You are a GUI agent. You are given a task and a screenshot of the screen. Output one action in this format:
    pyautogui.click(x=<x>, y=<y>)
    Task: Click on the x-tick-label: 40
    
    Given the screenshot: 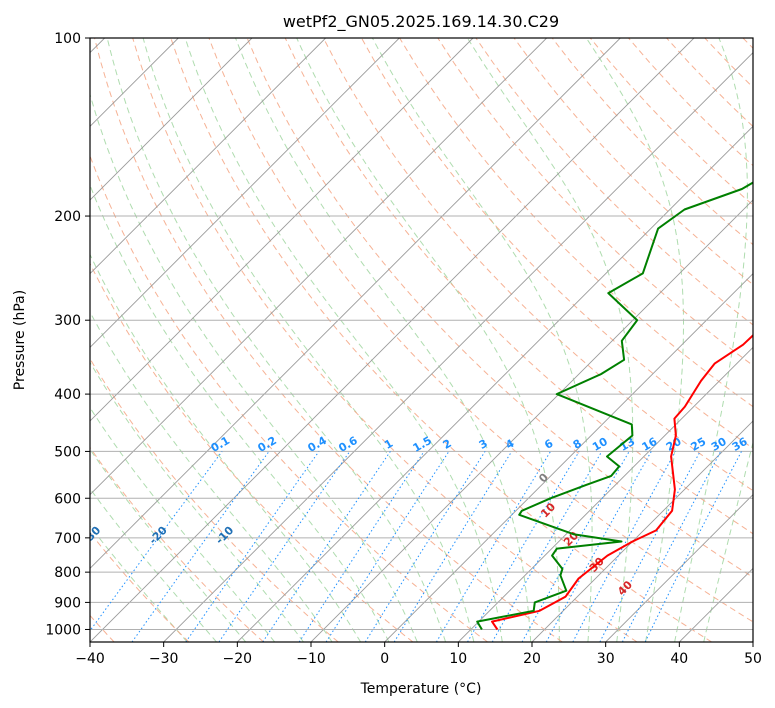 What is the action you would take?
    pyautogui.click(x=679, y=659)
    